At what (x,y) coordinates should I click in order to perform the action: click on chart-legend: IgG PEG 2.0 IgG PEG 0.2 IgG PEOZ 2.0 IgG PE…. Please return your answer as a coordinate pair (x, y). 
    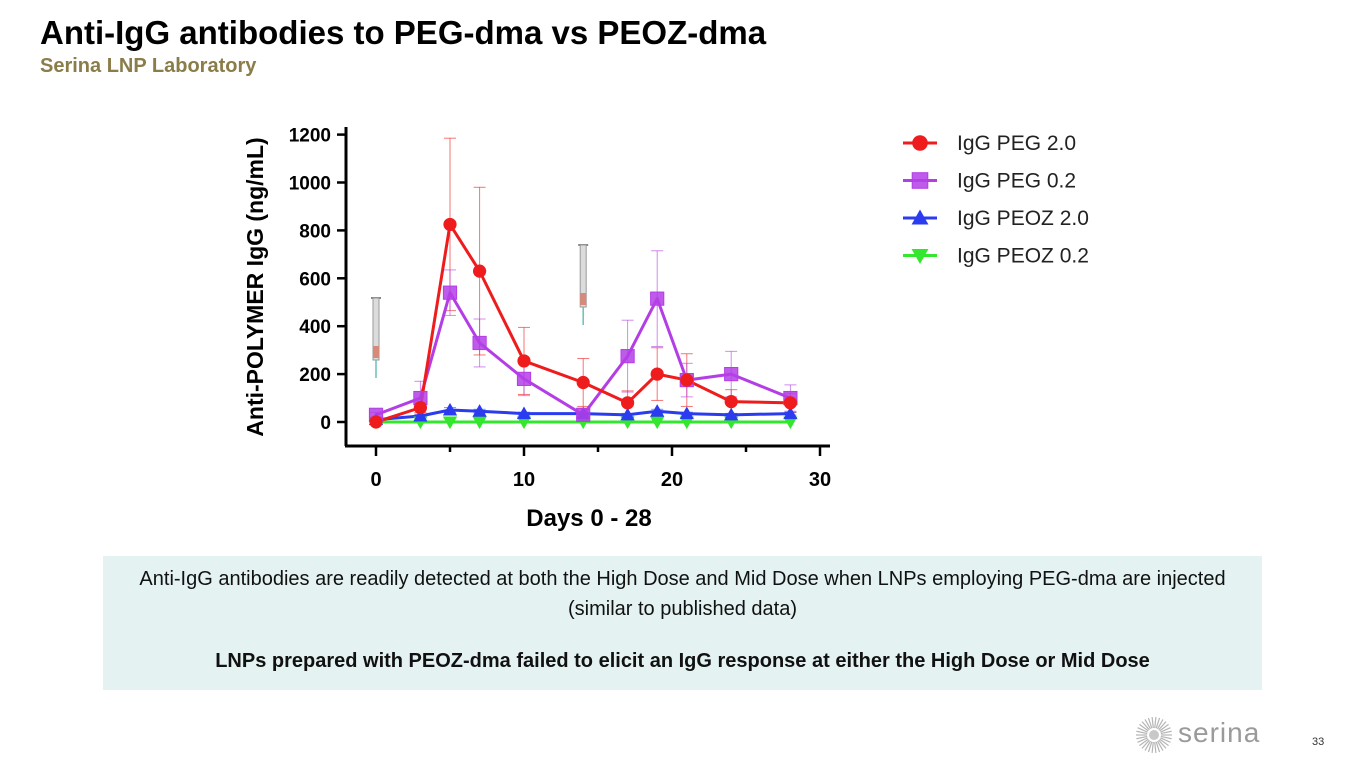
    Looking at the image, I should click on (996, 200).